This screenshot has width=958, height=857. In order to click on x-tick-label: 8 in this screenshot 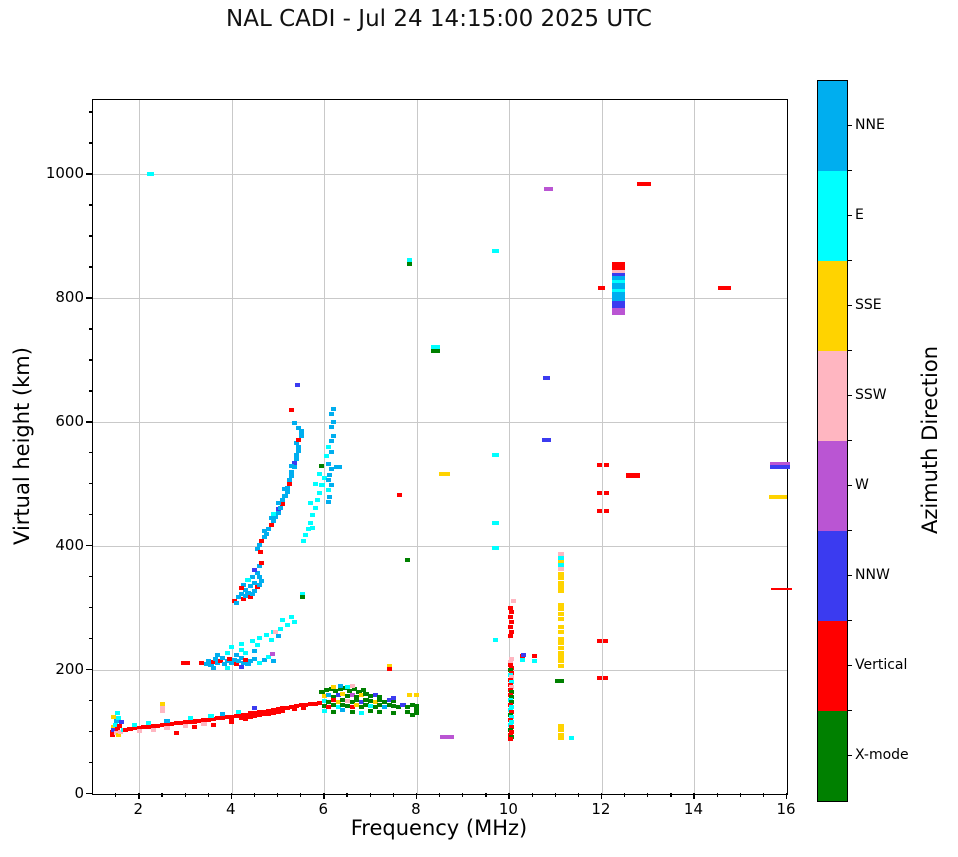, I will do `click(416, 809)`.